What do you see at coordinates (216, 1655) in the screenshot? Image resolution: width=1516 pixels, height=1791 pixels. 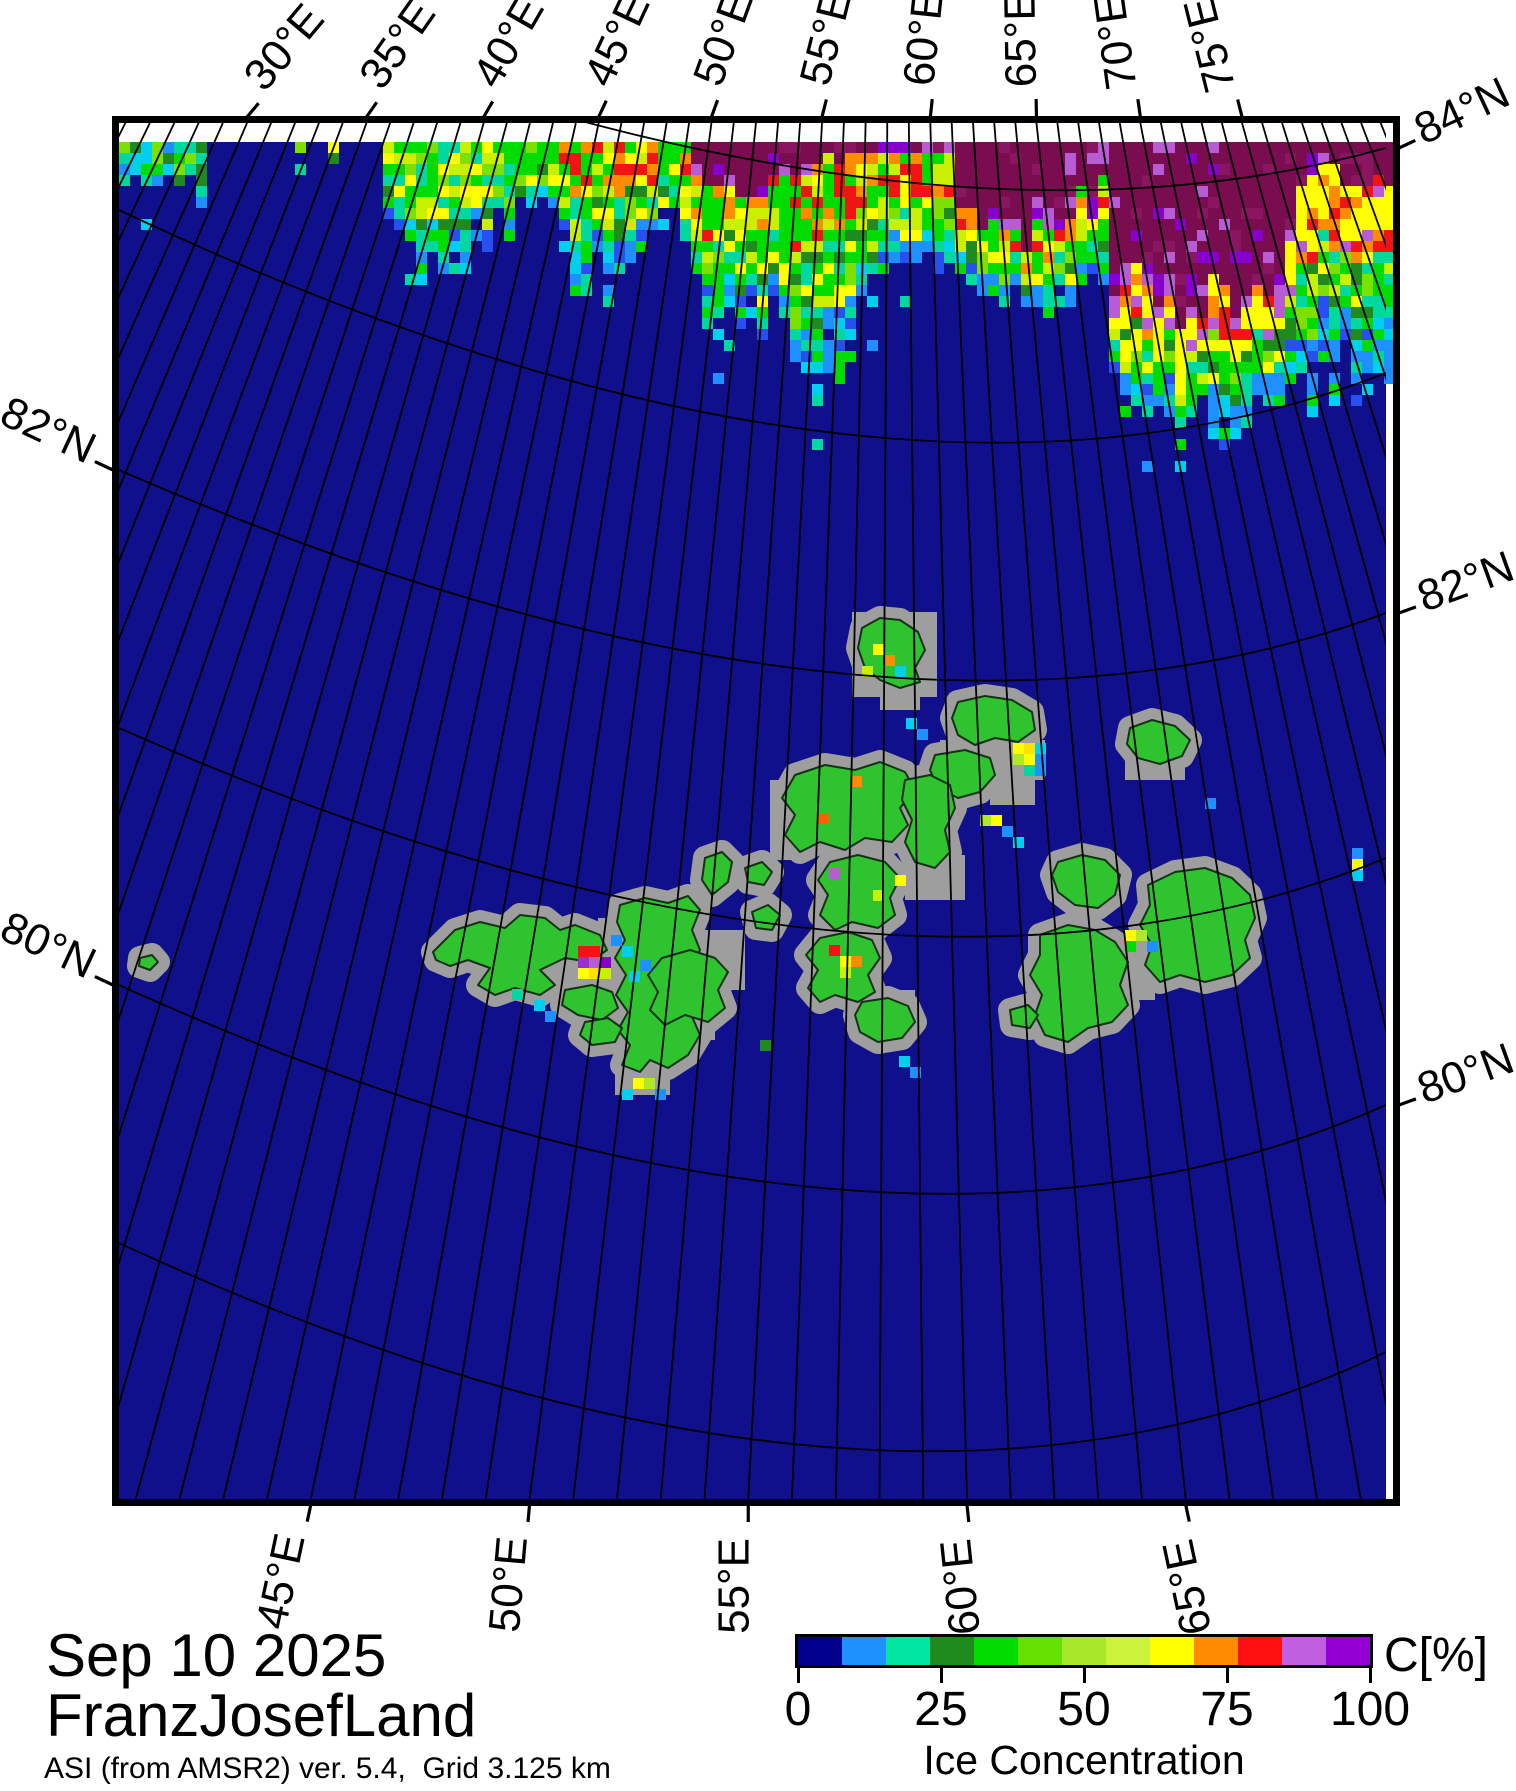 I see `date-title: Sep 10 2025` at bounding box center [216, 1655].